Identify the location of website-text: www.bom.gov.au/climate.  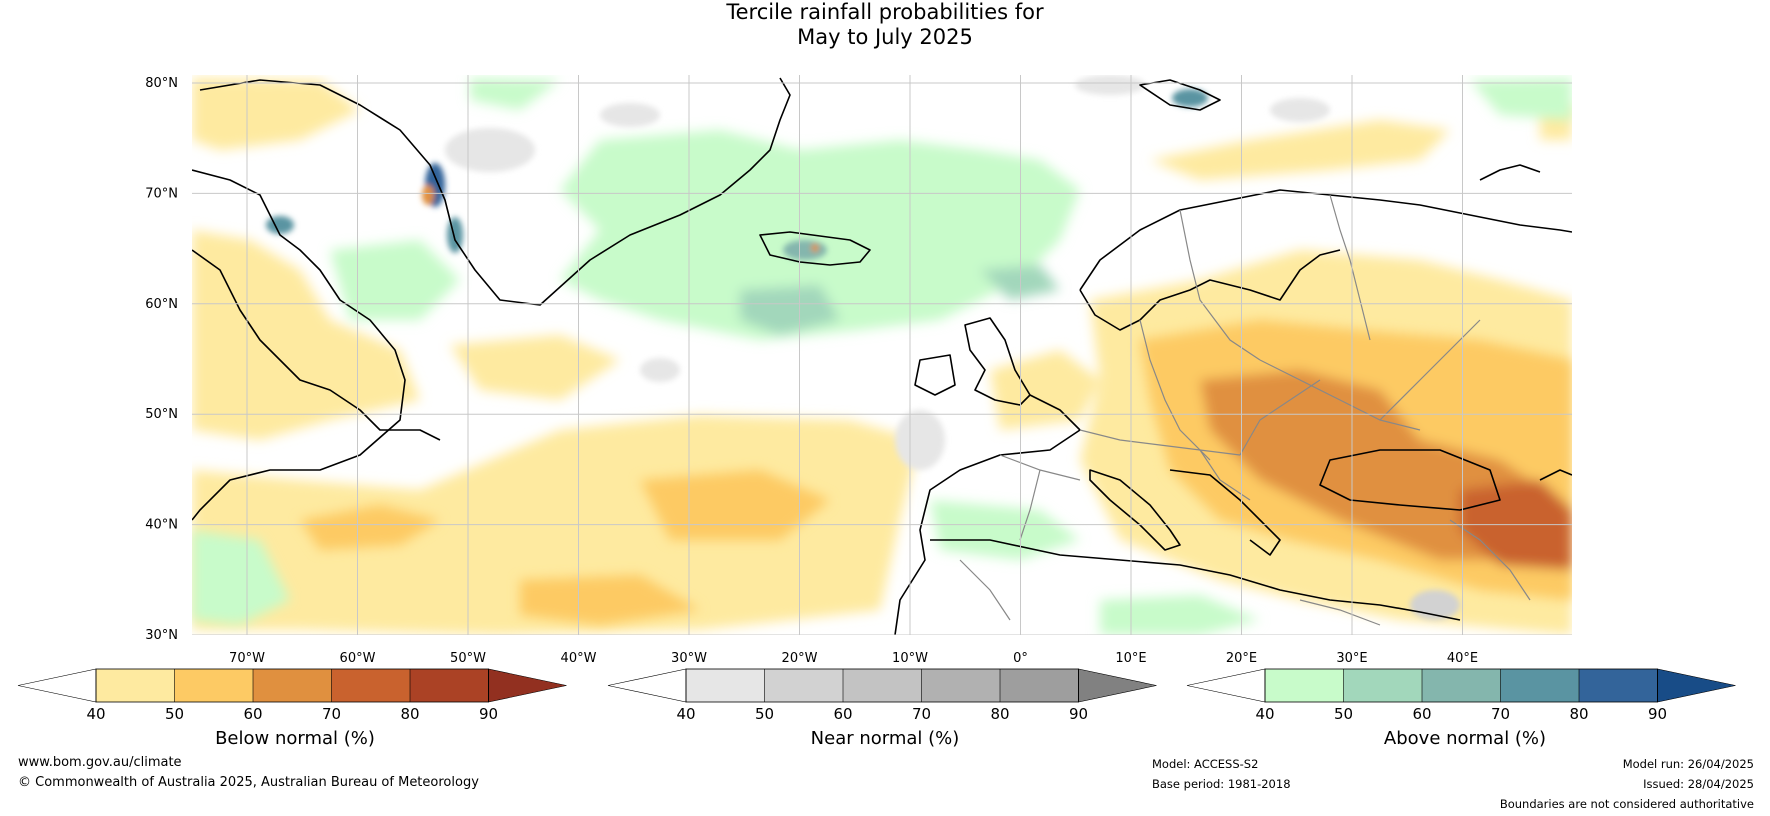
(100, 762).